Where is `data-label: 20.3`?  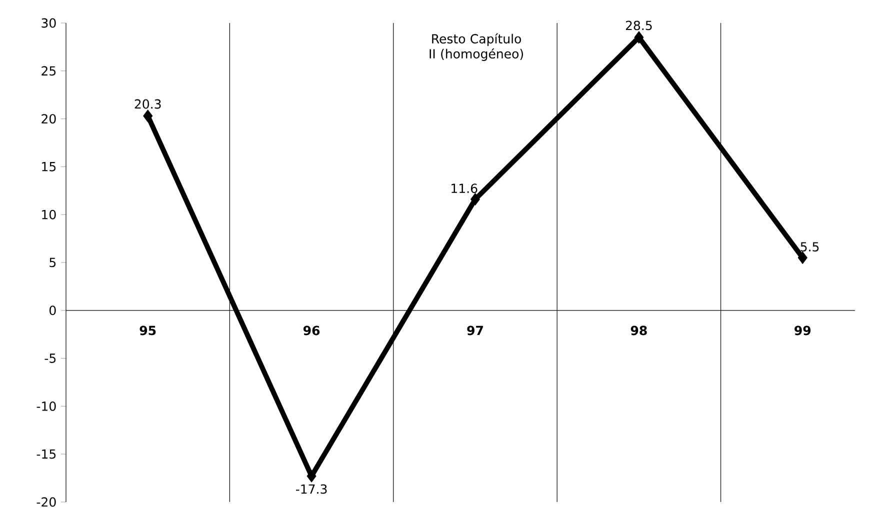
data-label: 20.3 is located at coordinates (147, 104).